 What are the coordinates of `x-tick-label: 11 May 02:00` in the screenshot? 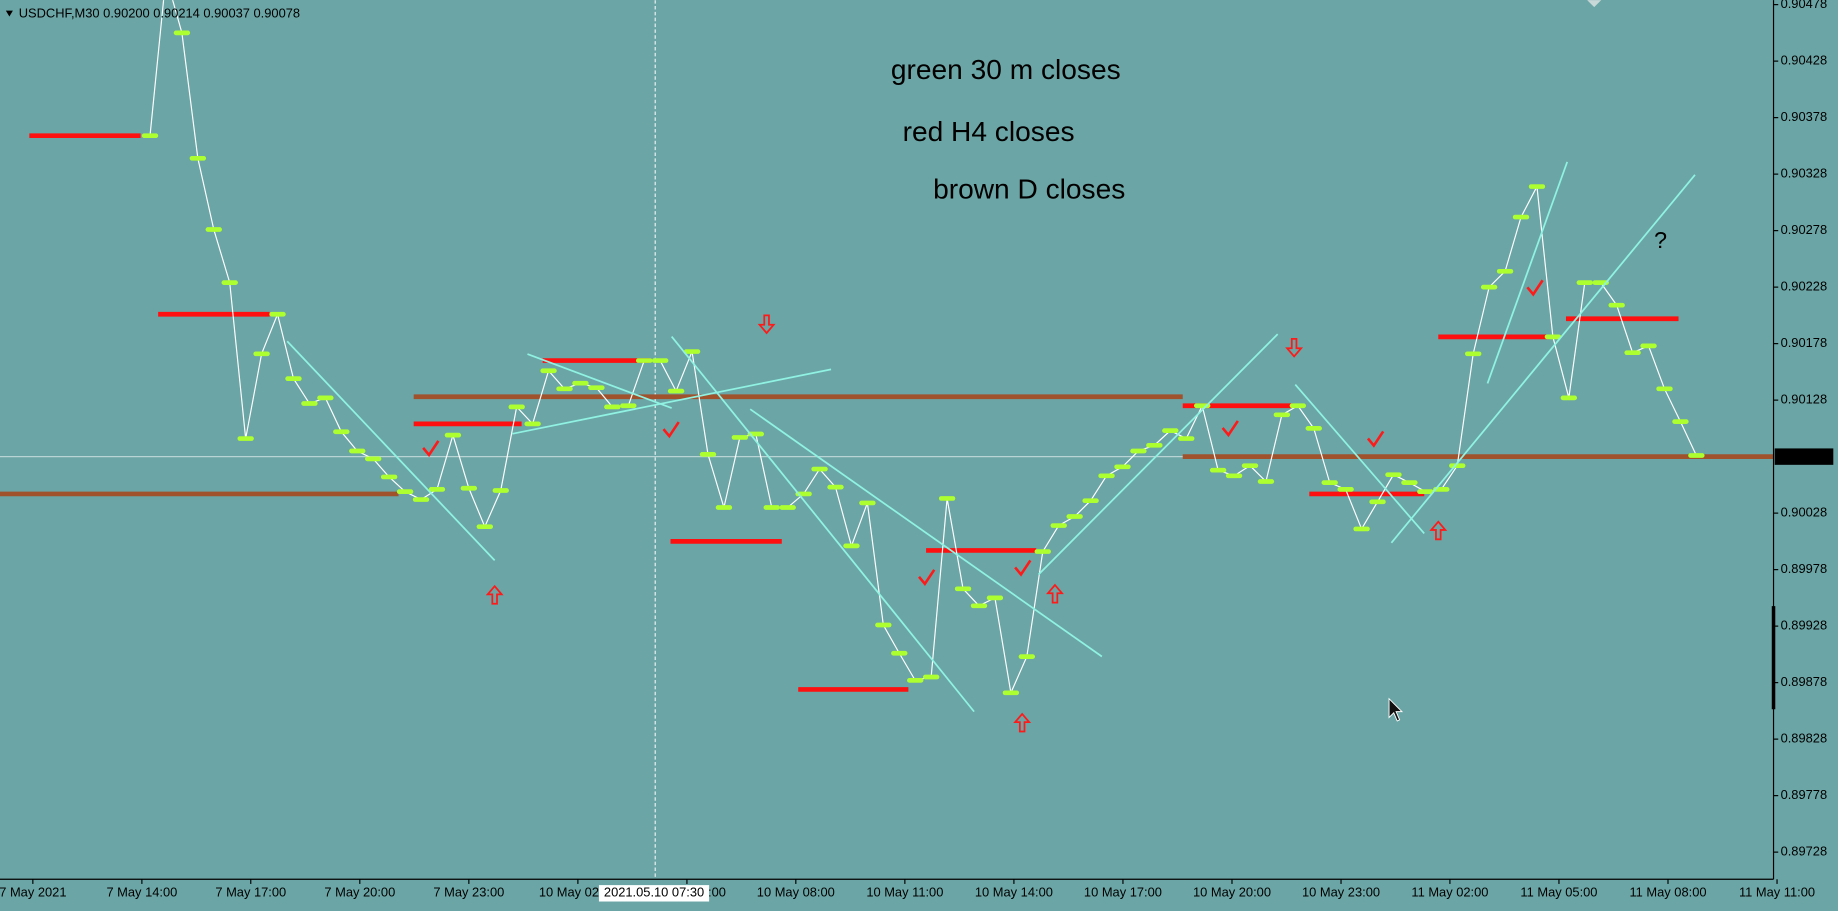 It's located at (1449, 892).